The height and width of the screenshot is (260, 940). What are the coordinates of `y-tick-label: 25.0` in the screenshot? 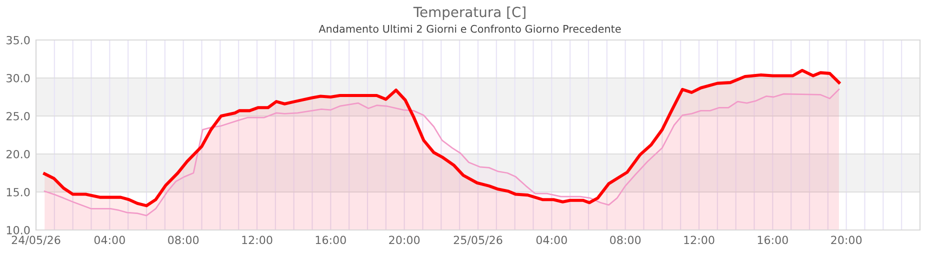 It's located at (18, 116).